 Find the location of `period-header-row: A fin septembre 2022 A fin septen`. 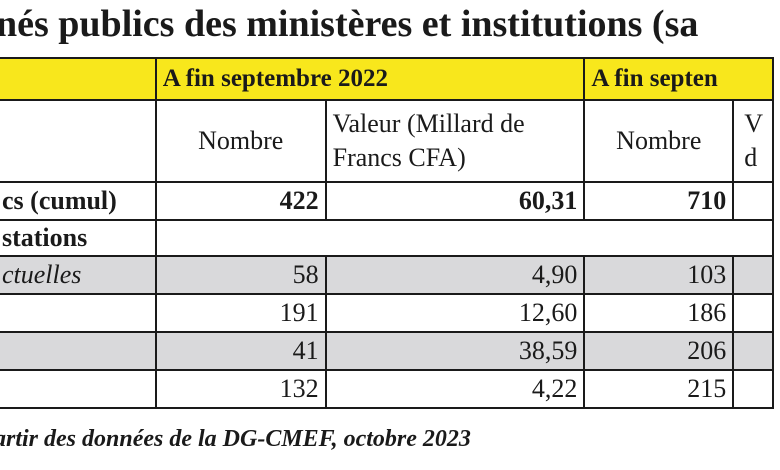

period-header-row: A fin septembre 2022 A fin septen is located at coordinates (387, 79).